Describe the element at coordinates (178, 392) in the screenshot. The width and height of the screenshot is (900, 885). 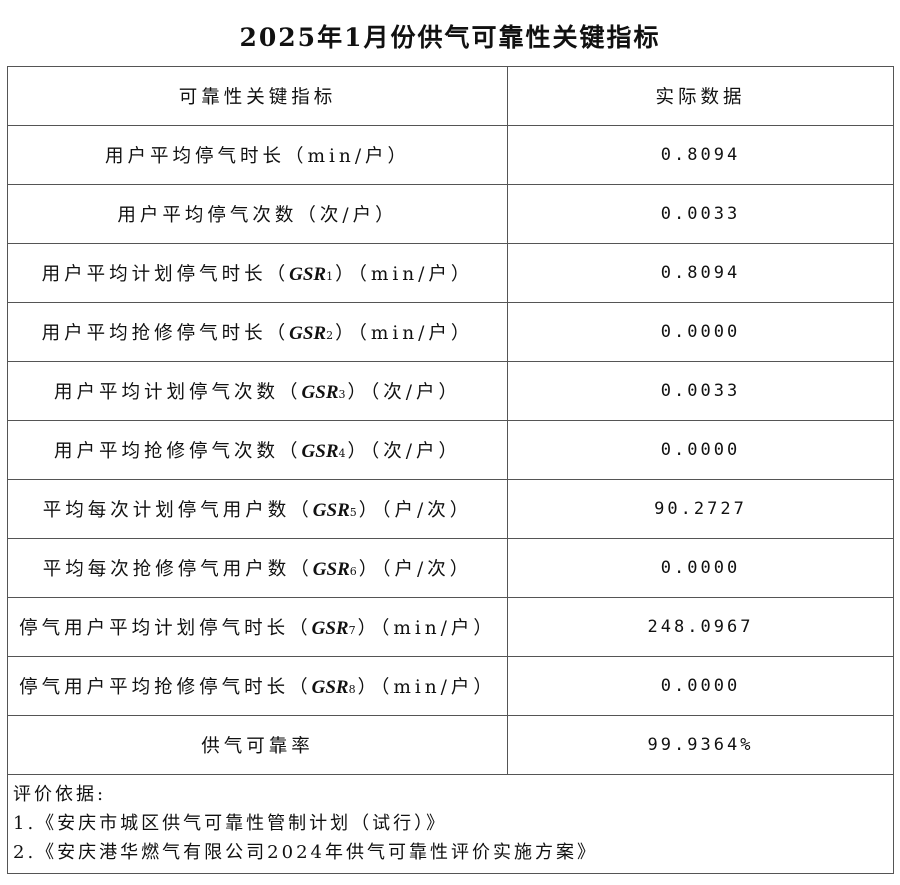
I see `indicator-name: 用户平均计划停气次数（` at that location.